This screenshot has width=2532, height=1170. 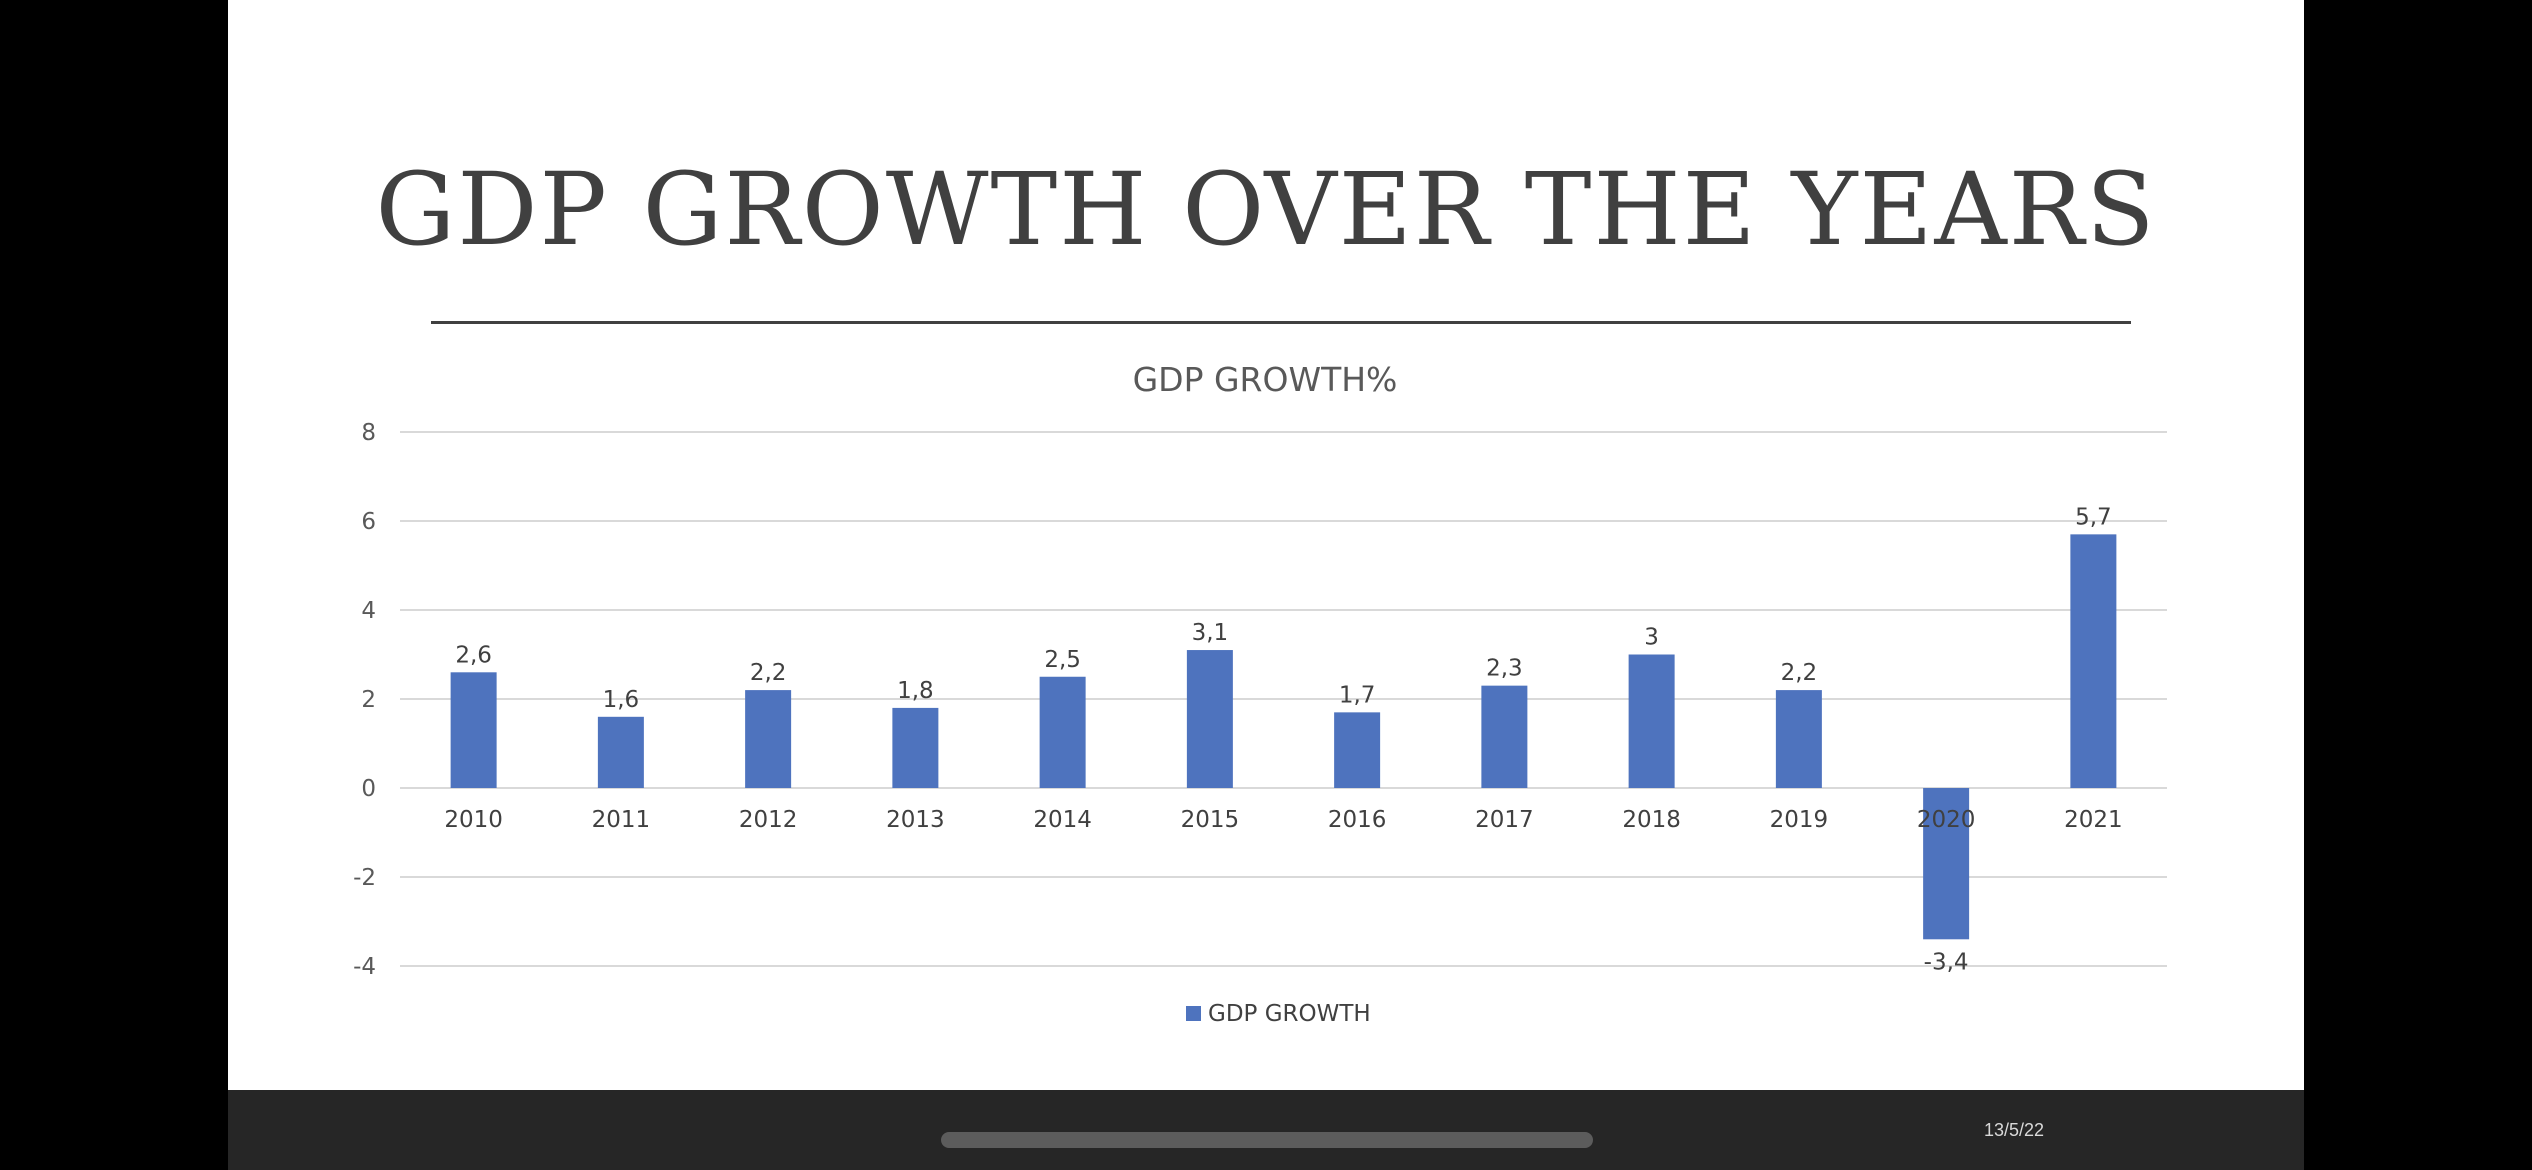 I want to click on legend-swatch, so click(x=1193, y=1013).